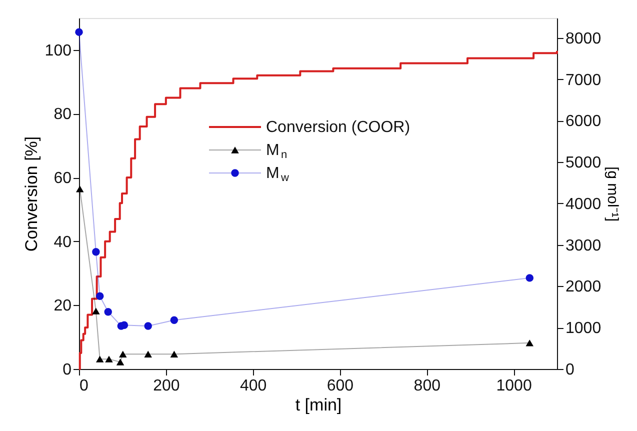 The width and height of the screenshot is (637, 431). What do you see at coordinates (63, 242) in the screenshot?
I see `y-tick-label: 40` at bounding box center [63, 242].